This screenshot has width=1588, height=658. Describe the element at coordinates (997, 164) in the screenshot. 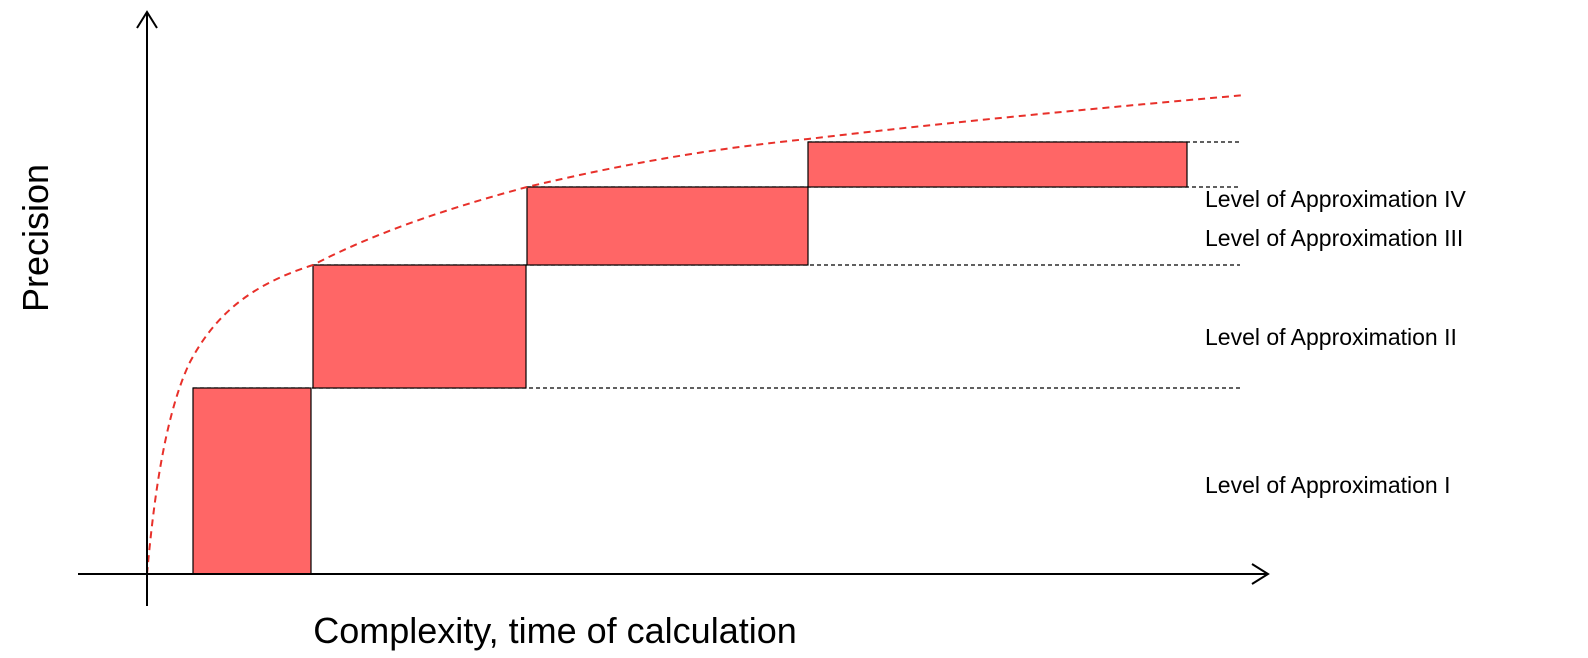

I see `level-4-block` at that location.